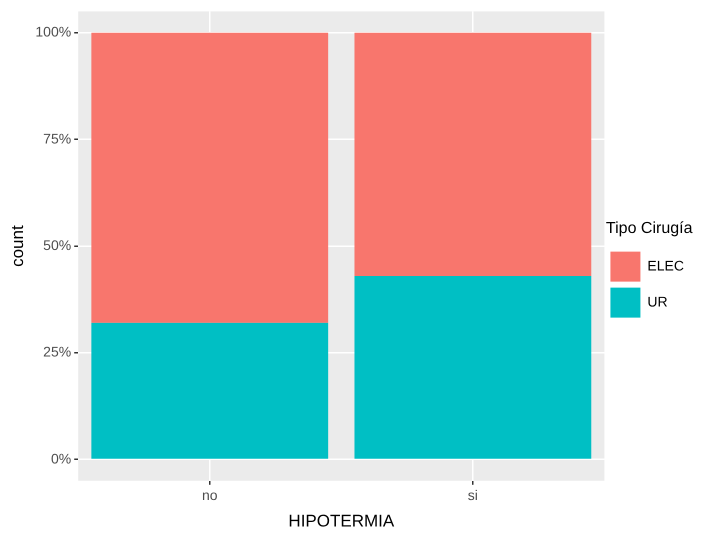  What do you see at coordinates (57, 138) in the screenshot?
I see `y-tick-label: 75%` at bounding box center [57, 138].